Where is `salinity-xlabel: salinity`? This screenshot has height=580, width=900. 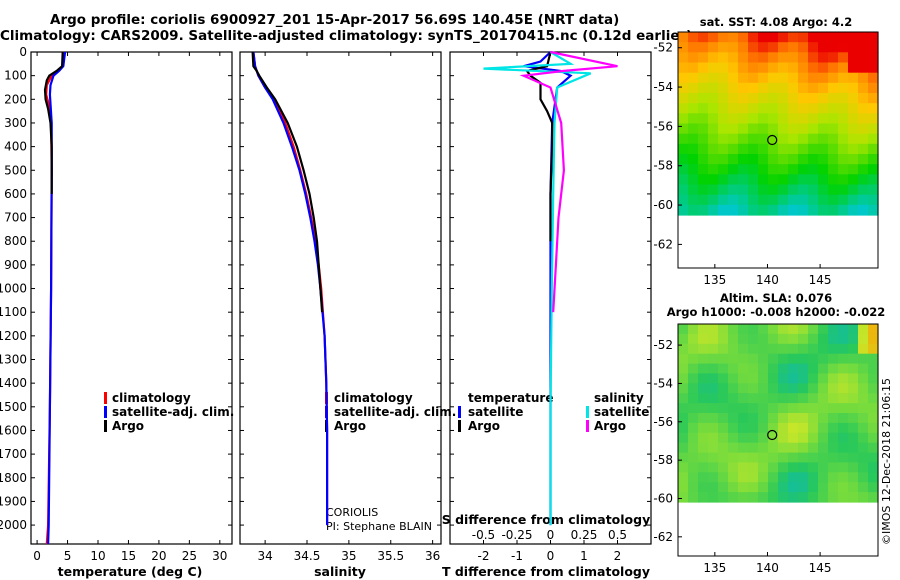
salinity-xlabel: salinity is located at coordinates (340, 571).